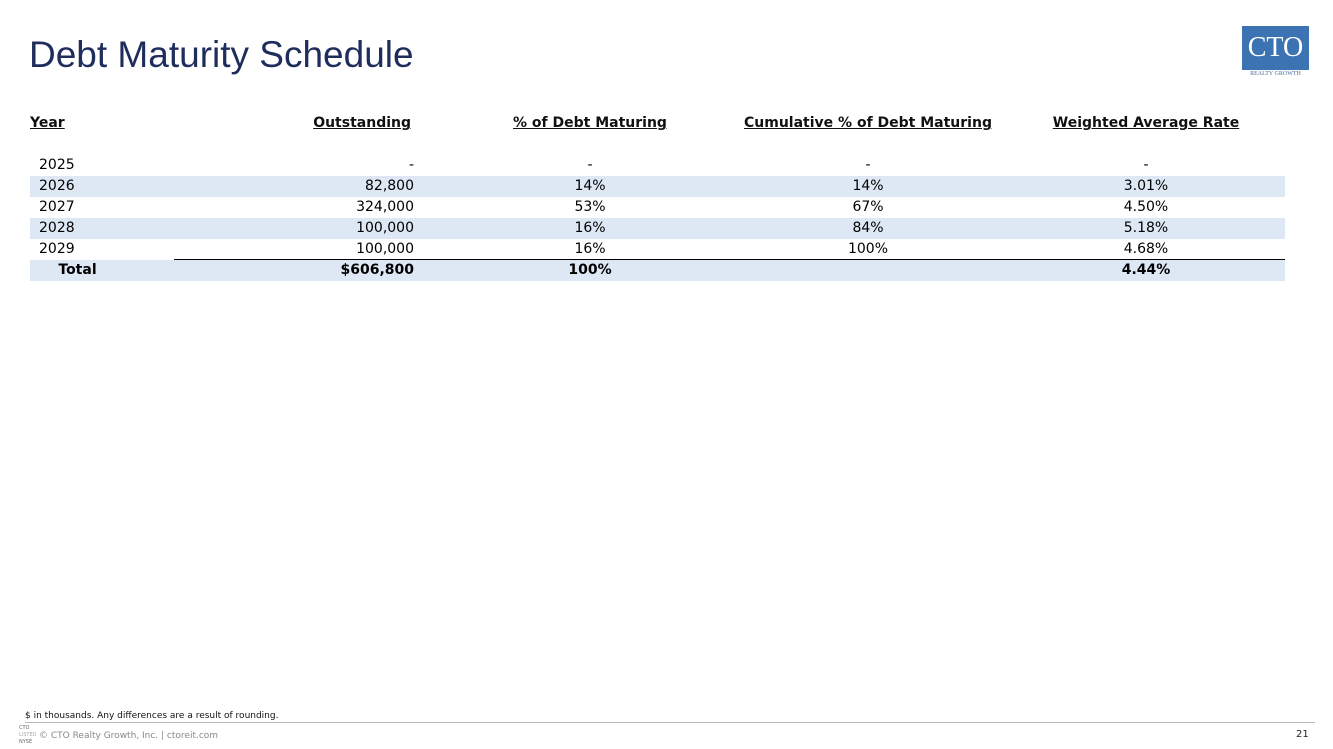  I want to click on badge-text: LISTED, so click(28, 735).